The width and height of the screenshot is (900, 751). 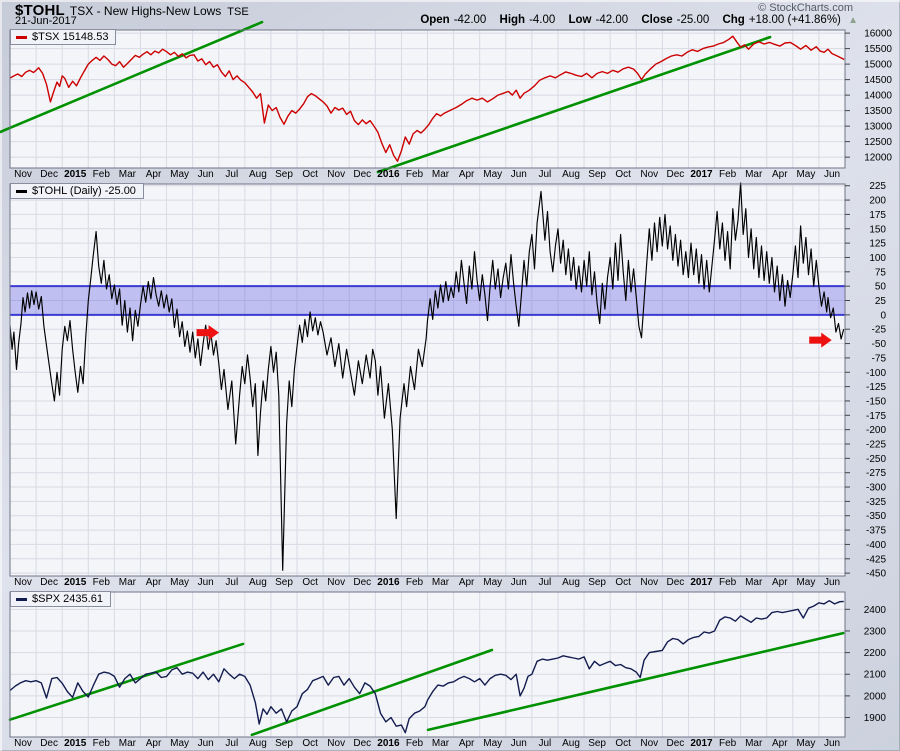 What do you see at coordinates (878, 65) in the screenshot?
I see `y-axis-tick-label: 15000` at bounding box center [878, 65].